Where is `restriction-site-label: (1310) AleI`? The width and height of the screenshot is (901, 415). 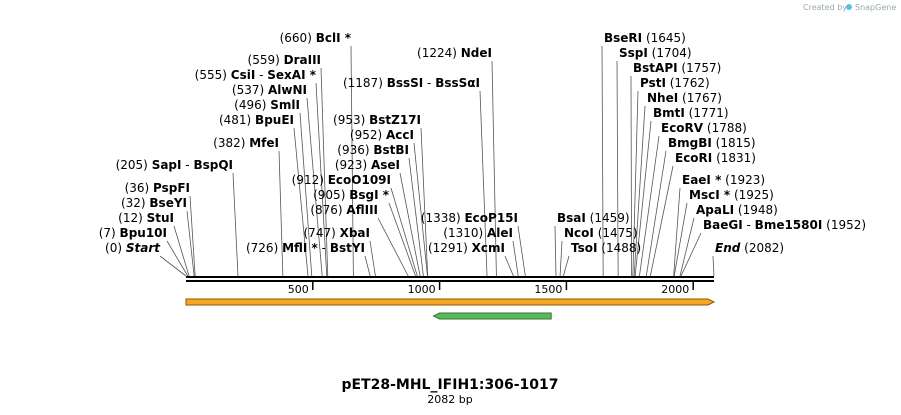
restriction-site-label: (1310) AleI is located at coordinates (478, 233).